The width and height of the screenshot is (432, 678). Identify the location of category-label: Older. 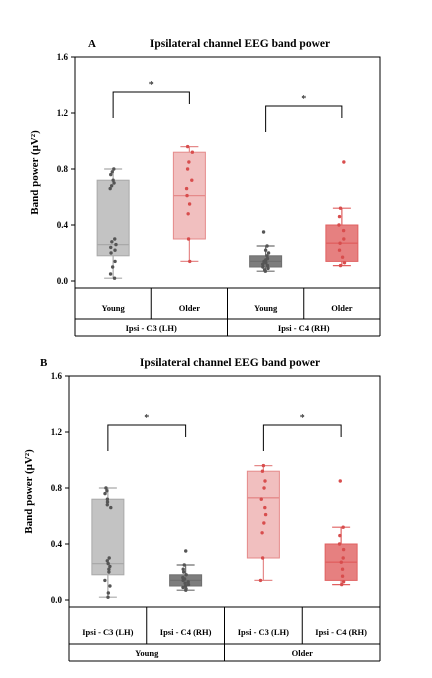
(189, 308).